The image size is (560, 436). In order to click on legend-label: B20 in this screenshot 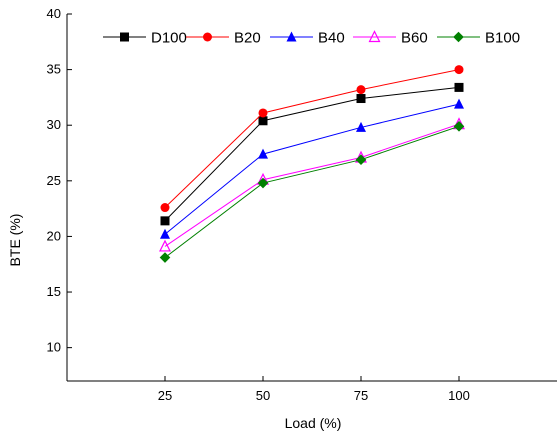, I will do `click(247, 38)`.